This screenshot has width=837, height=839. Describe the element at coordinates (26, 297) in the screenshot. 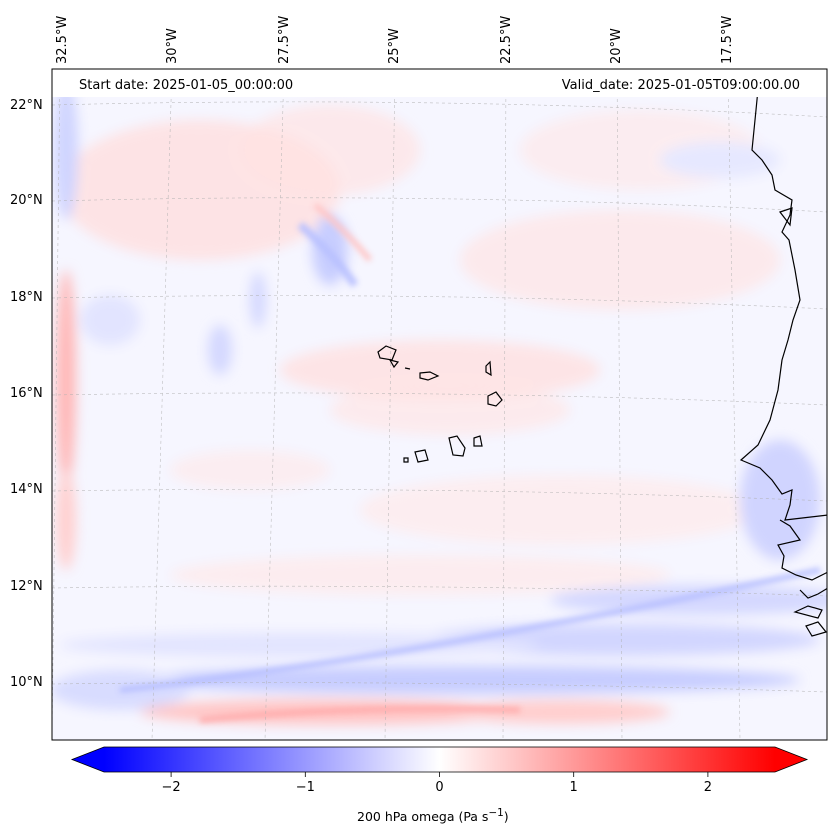

I see `lat-label-18n: 18°N` at that location.